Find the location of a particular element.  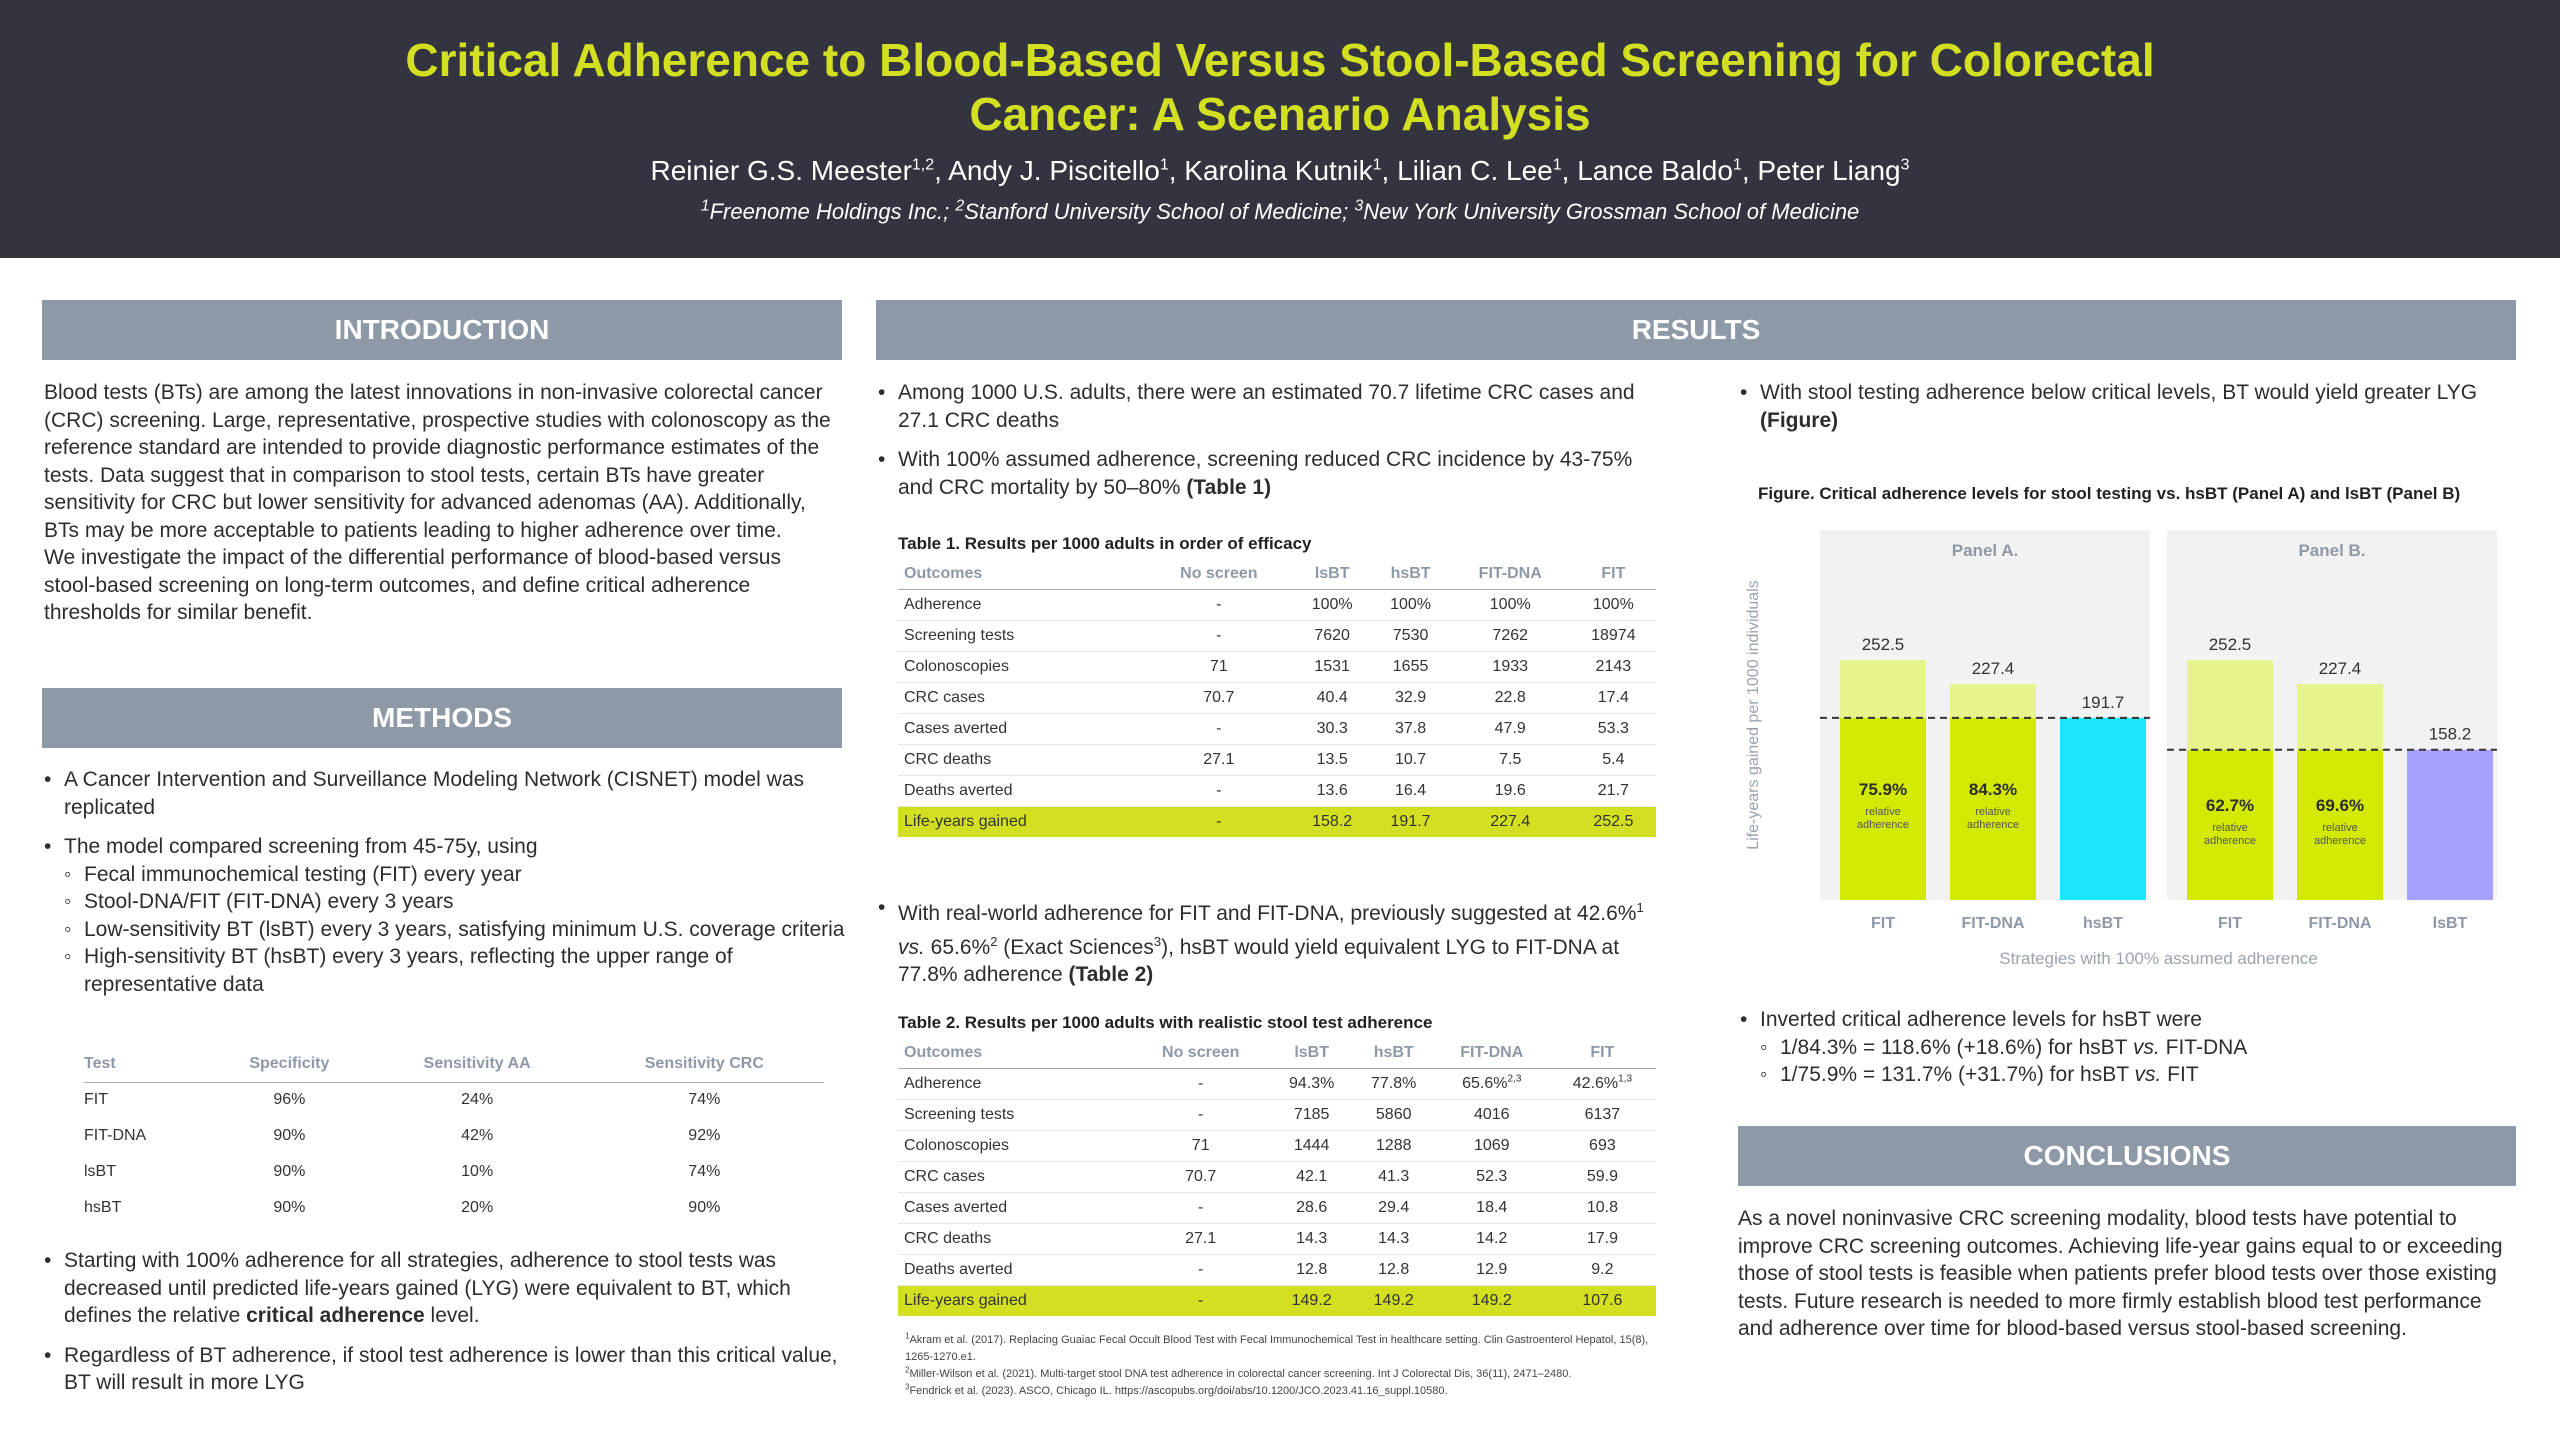

x-tick-label: FIT-DNA is located at coordinates (1993, 923).